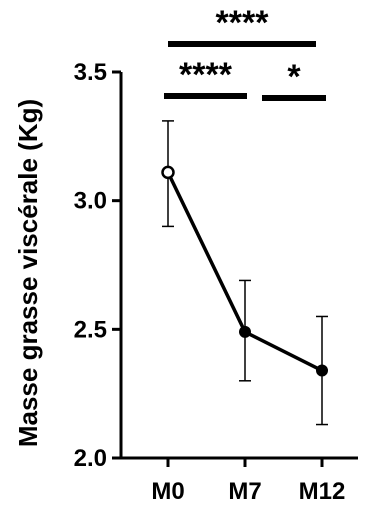 The width and height of the screenshot is (374, 508). I want to click on x-ticks: M0 M7 M12, so click(248, 481).